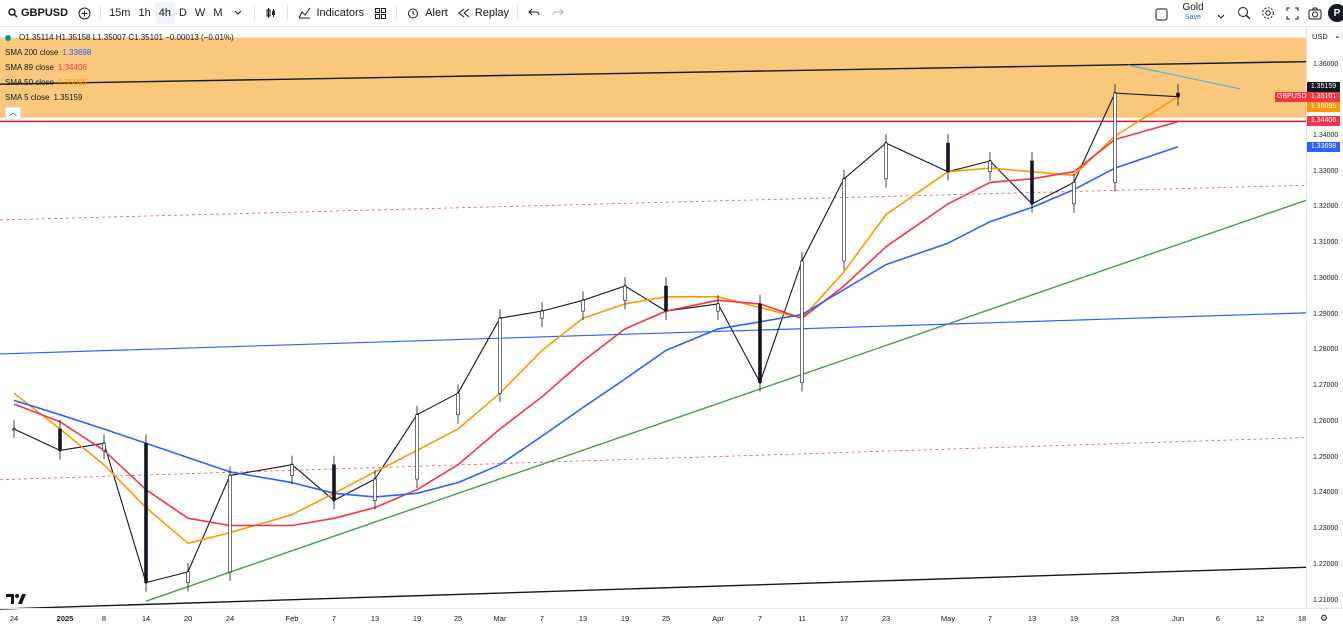 This screenshot has height=627, width=1343. What do you see at coordinates (1335, 13) in the screenshot?
I see `avatar: P` at bounding box center [1335, 13].